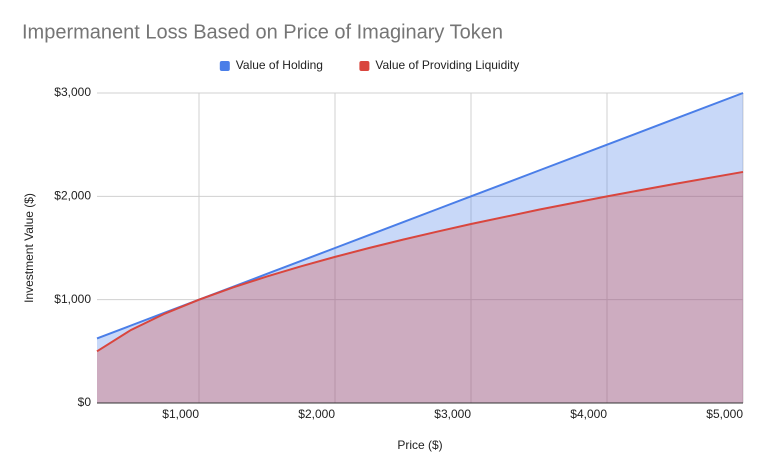 The width and height of the screenshot is (768, 475). I want to click on y-axis-label: Investment Value ($), so click(29, 248).